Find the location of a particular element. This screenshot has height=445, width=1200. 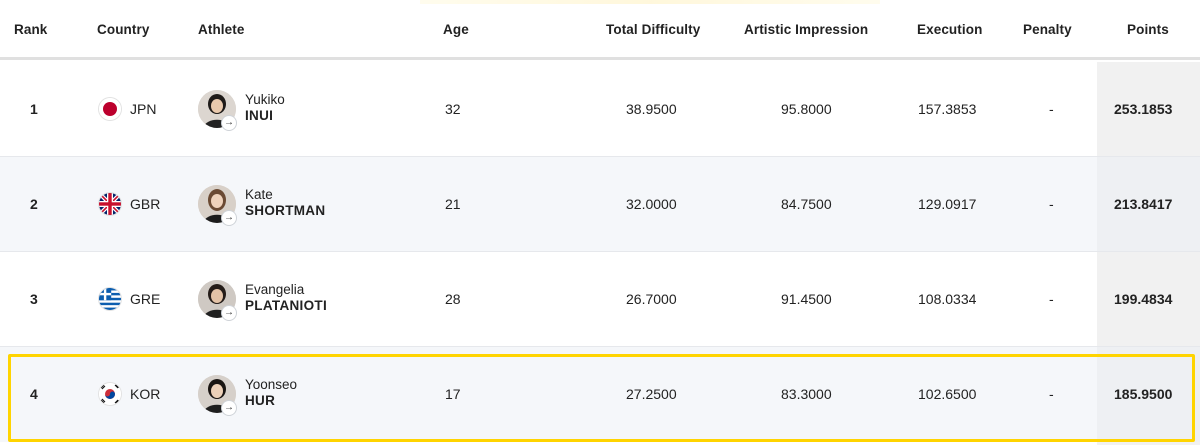

top-accent-bar is located at coordinates (650, 2).